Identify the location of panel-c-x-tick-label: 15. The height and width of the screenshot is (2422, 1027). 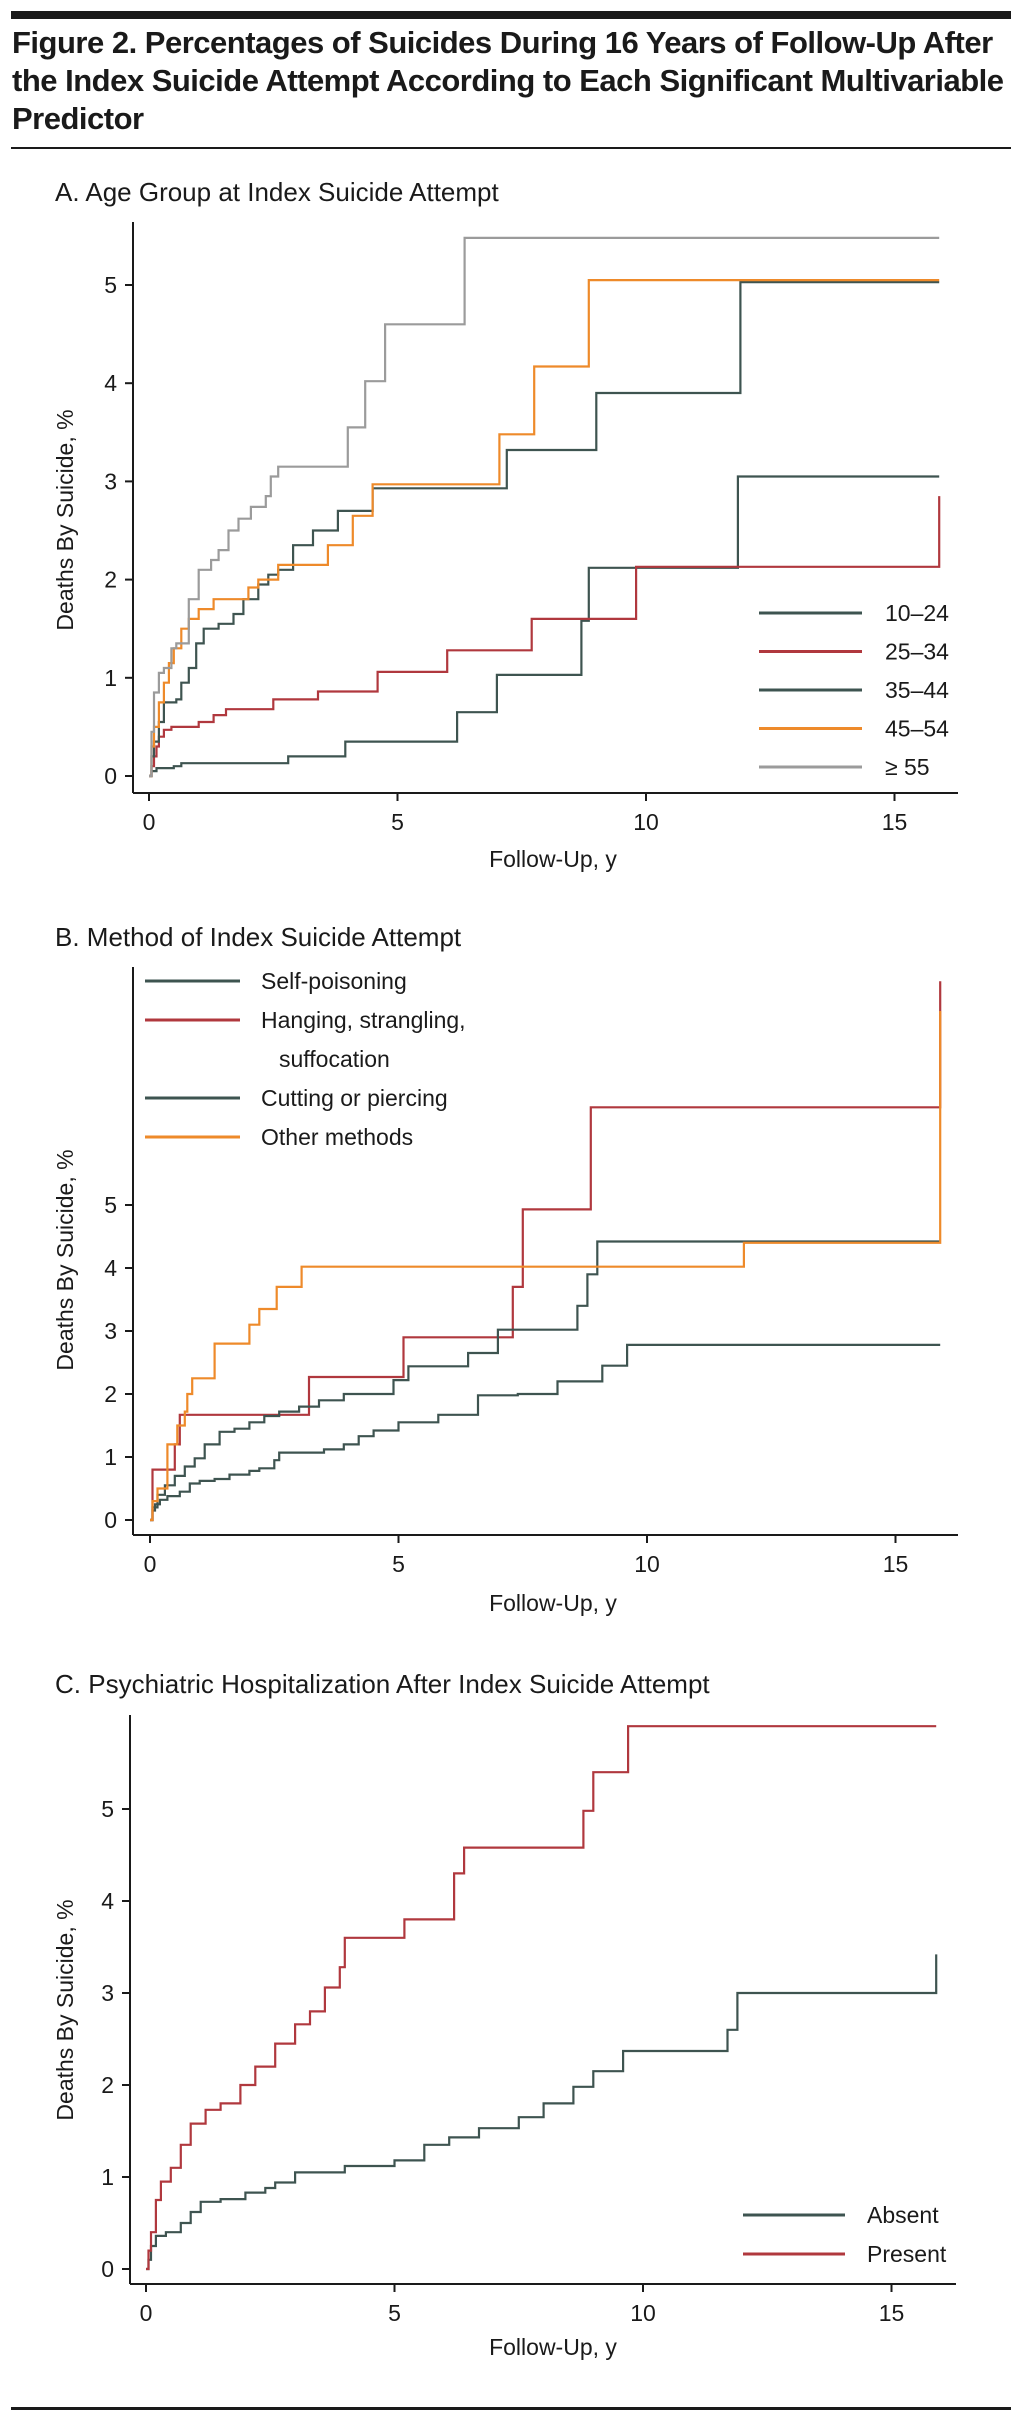
(892, 2313).